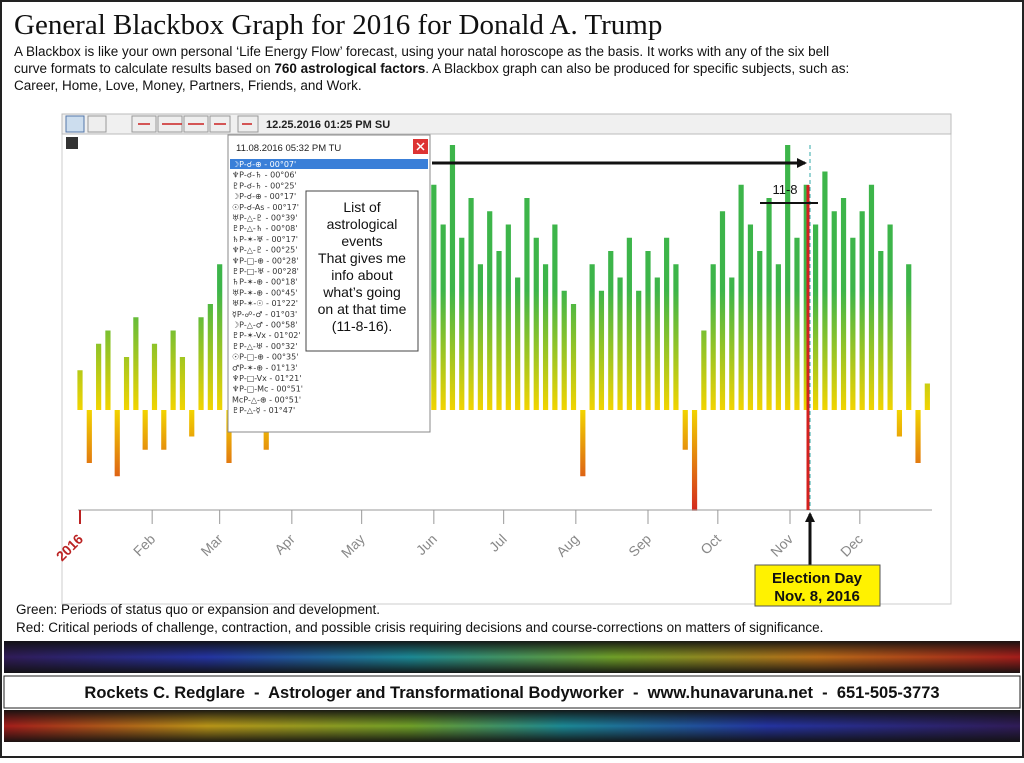 This screenshot has width=1024, height=763. What do you see at coordinates (362, 309) in the screenshot?
I see `note-line: on at that time` at bounding box center [362, 309].